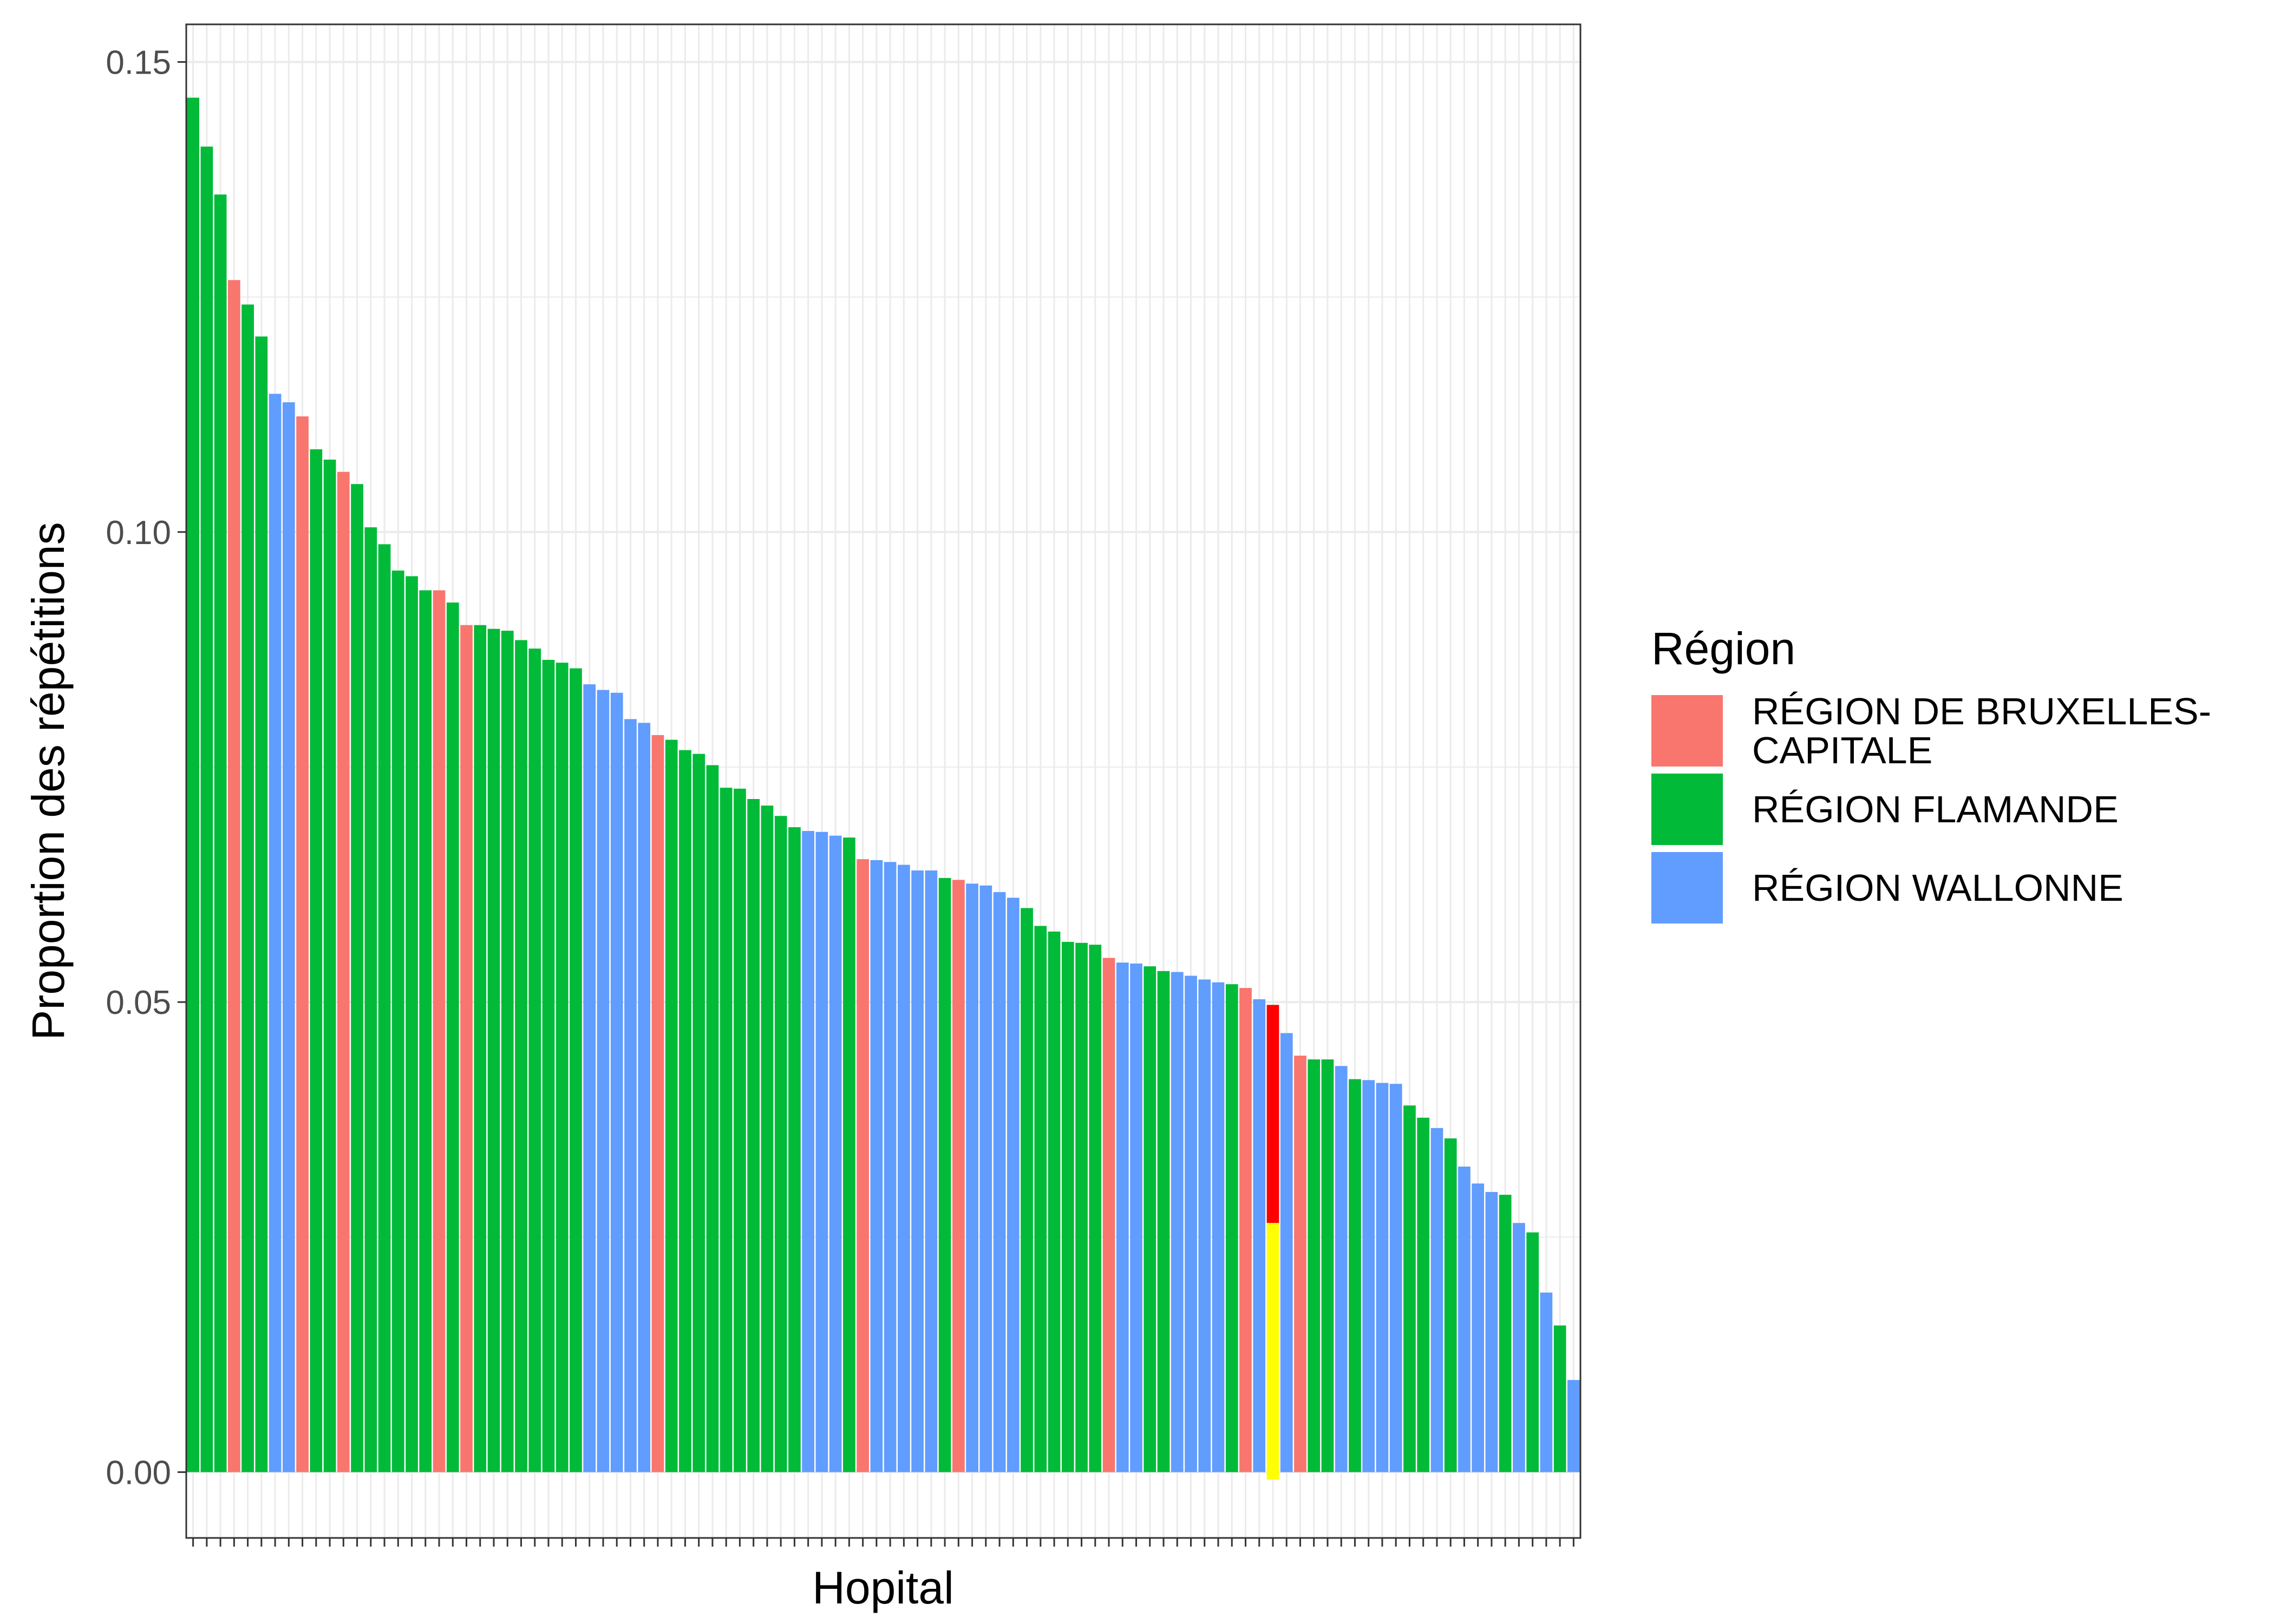 This screenshot has width=2274, height=1624. What do you see at coordinates (1687, 731) in the screenshot?
I see `legend-key-bruxelles` at bounding box center [1687, 731].